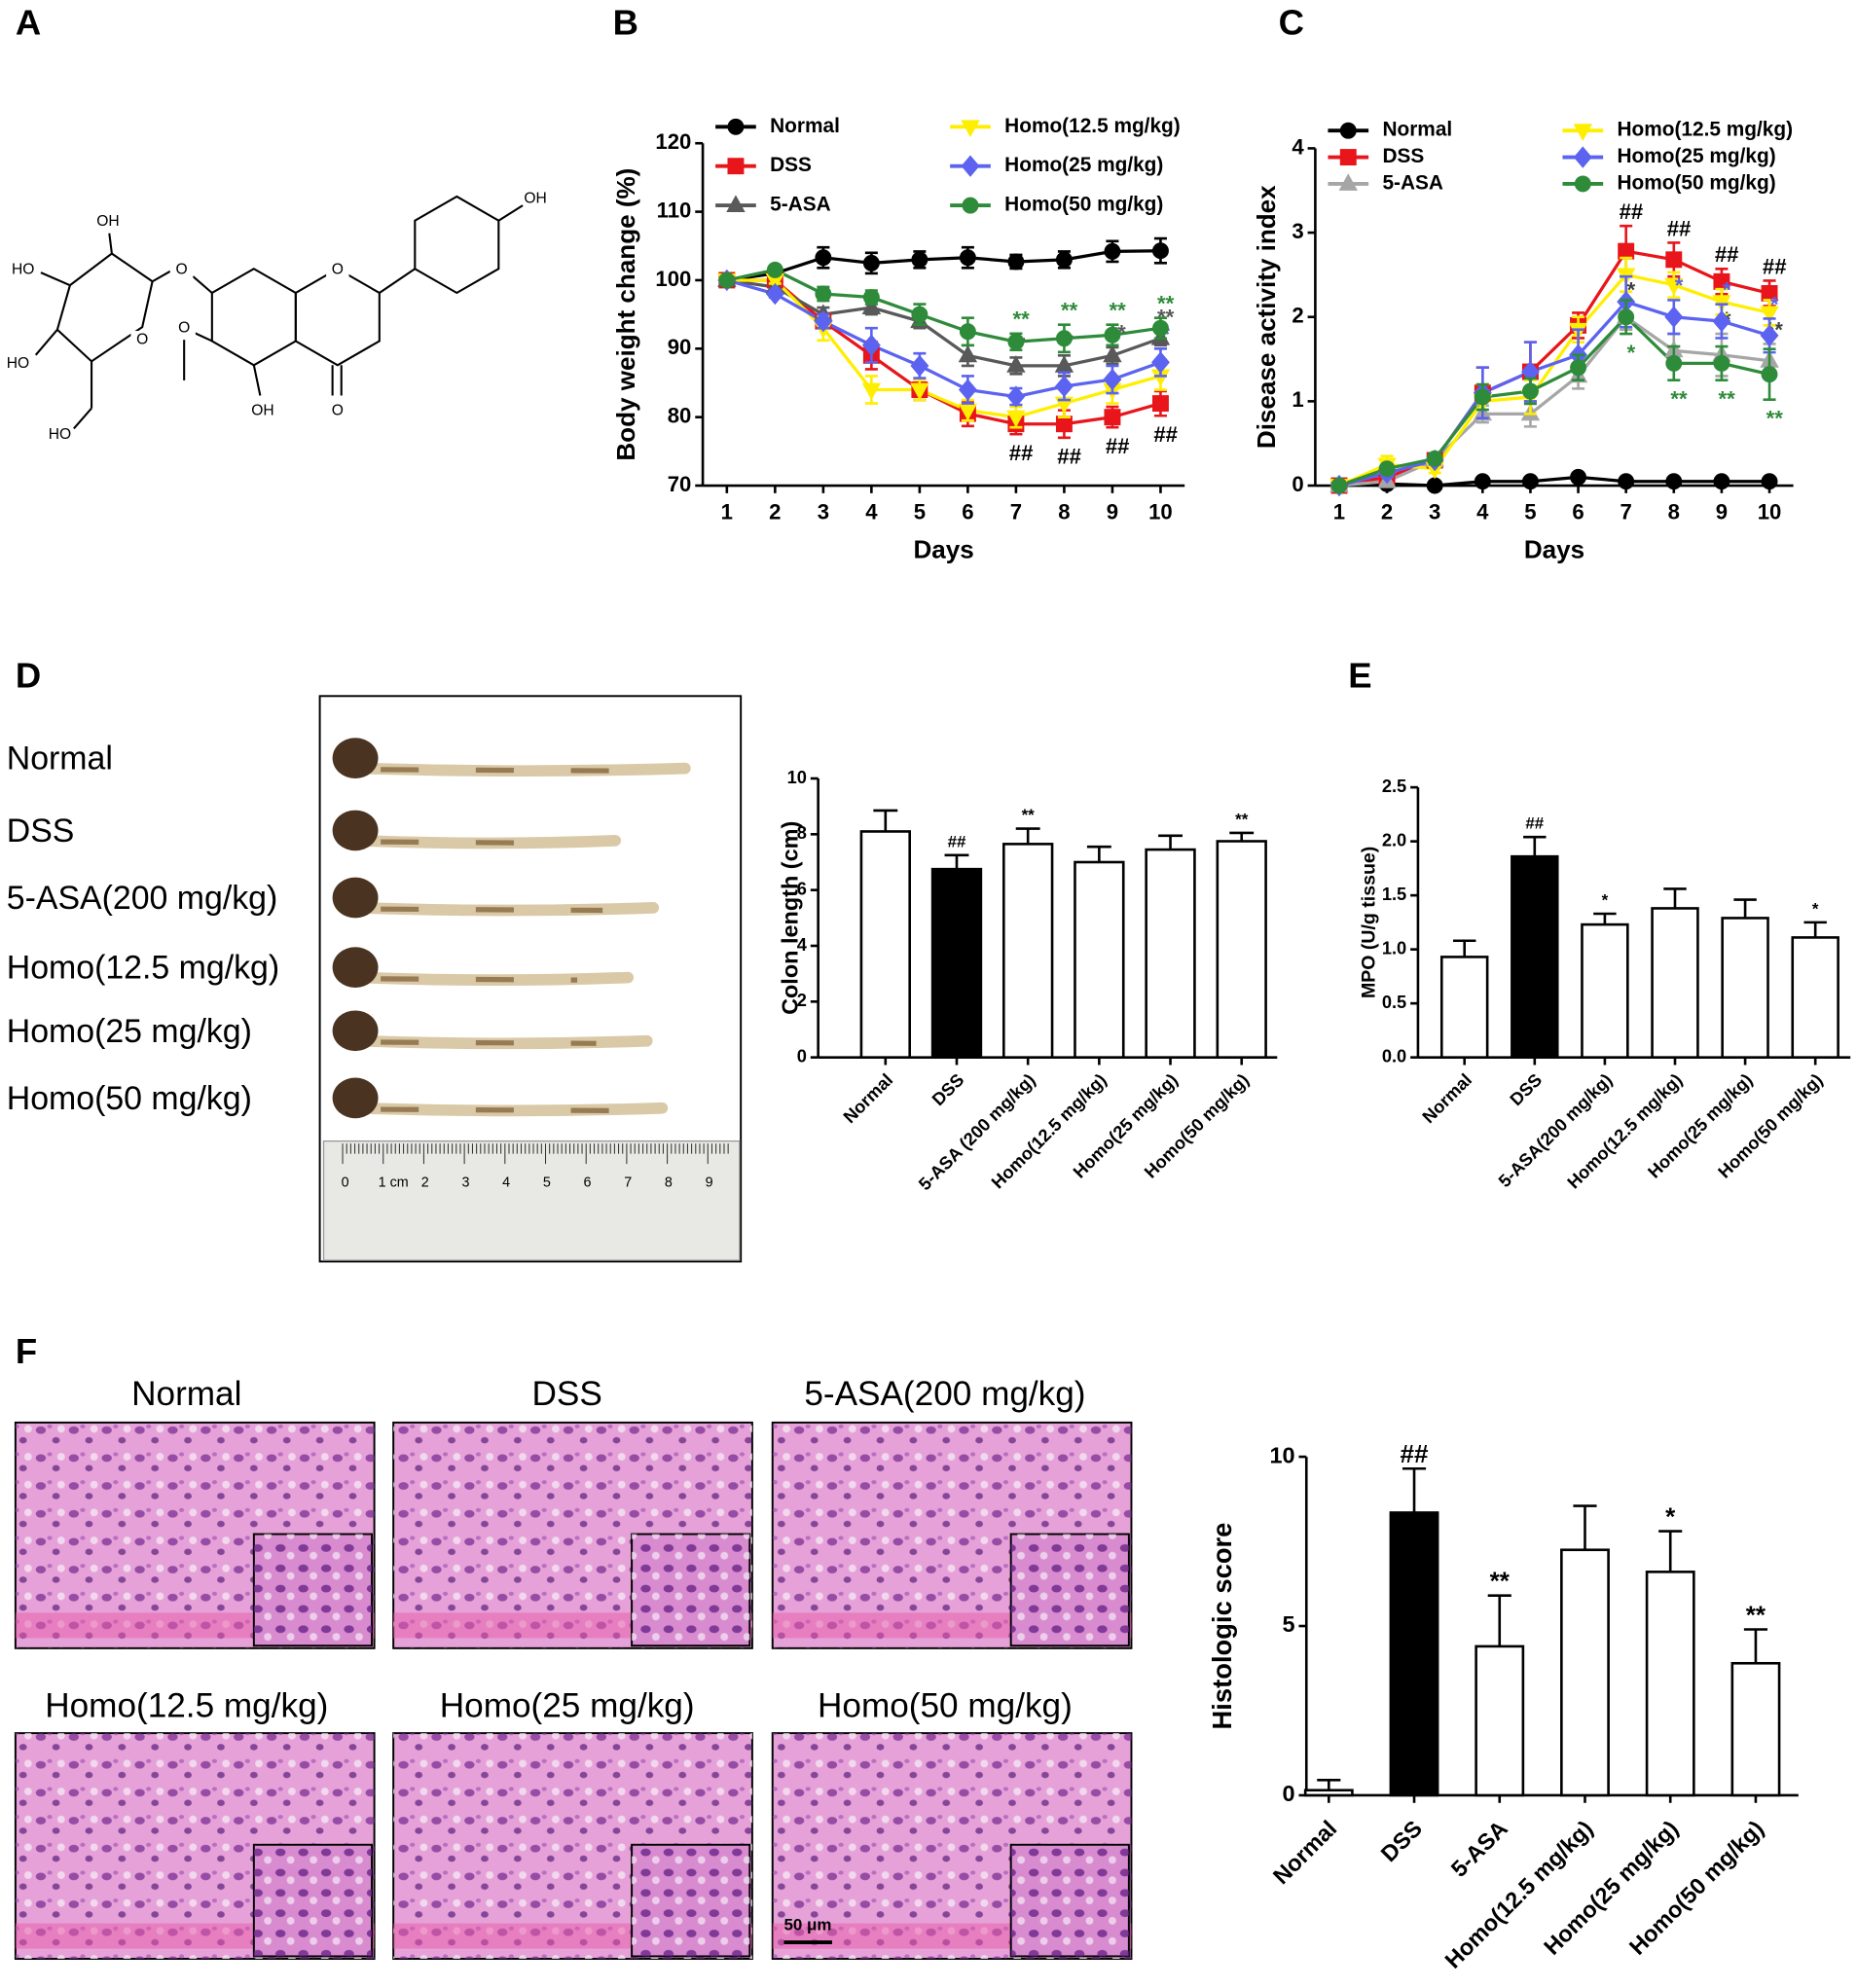  What do you see at coordinates (1297, 231) in the screenshot?
I see `y-tick-label: 3` at bounding box center [1297, 231].